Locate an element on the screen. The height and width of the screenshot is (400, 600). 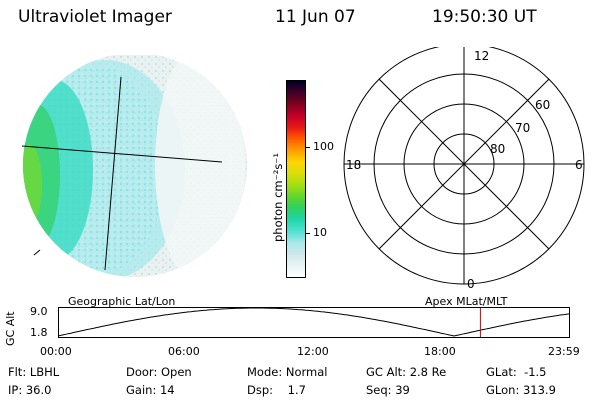
status-key: Mode: is located at coordinates (265, 372).